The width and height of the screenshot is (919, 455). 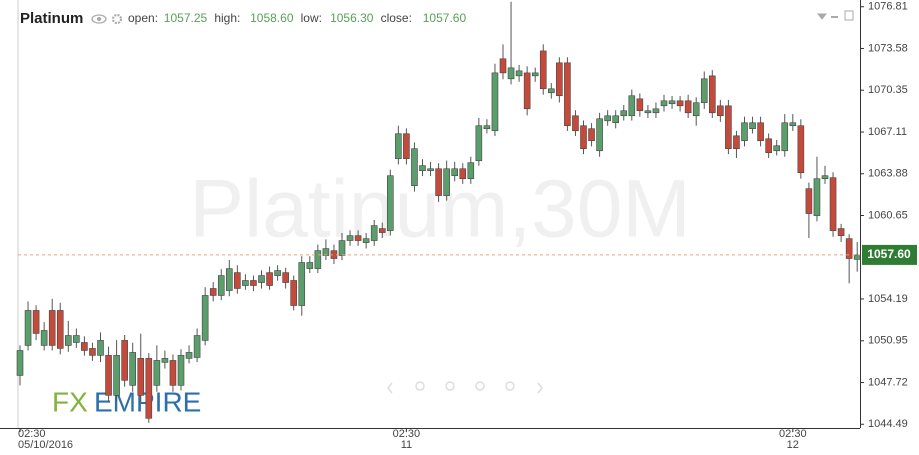 What do you see at coordinates (99, 19) in the screenshot?
I see `icon-visibility` at bounding box center [99, 19].